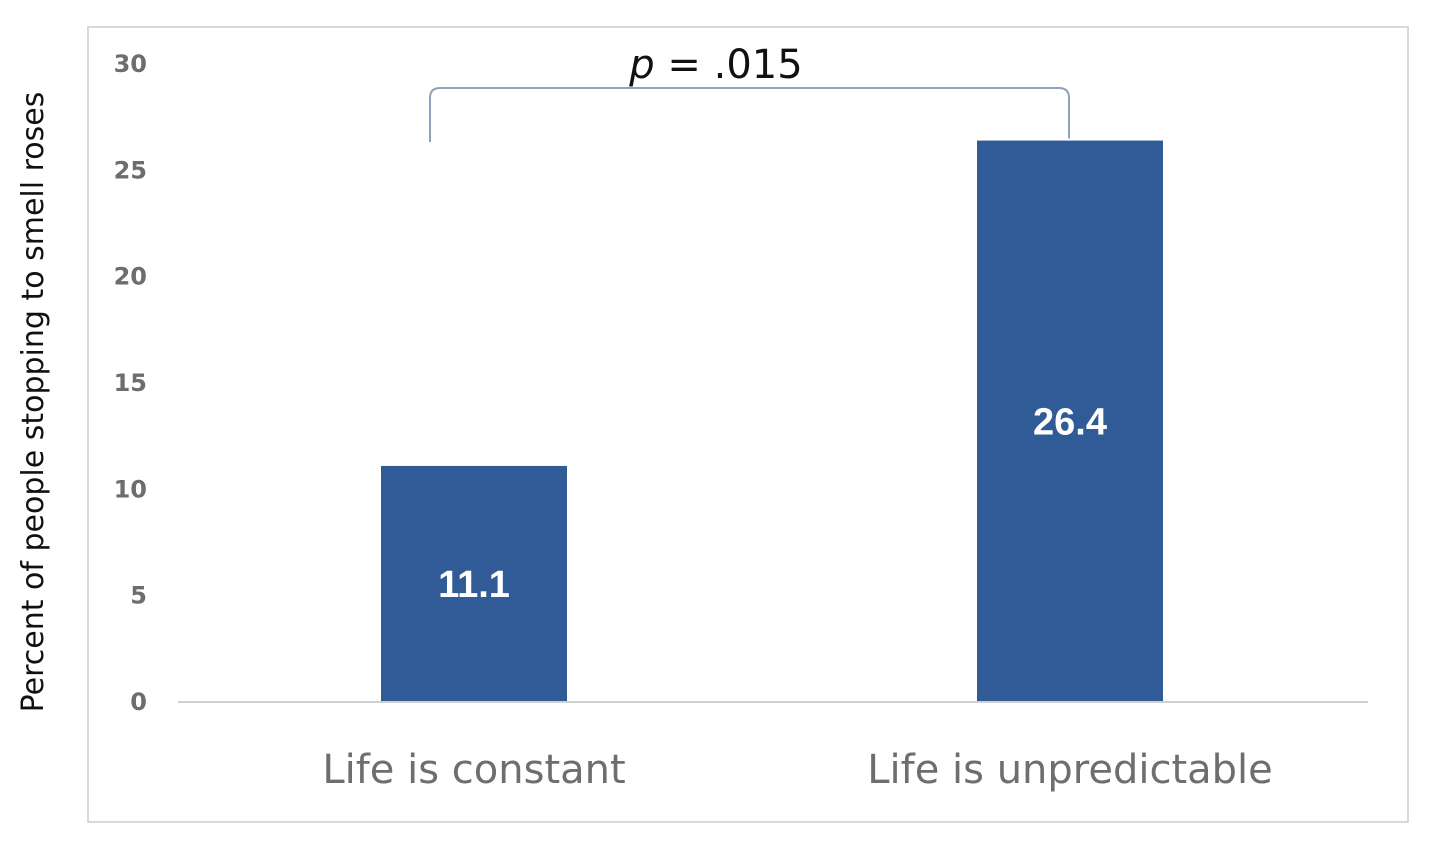 Image resolution: width=1440 pixels, height=858 pixels. What do you see at coordinates (473, 770) in the screenshot?
I see `category-label: Life is constant` at bounding box center [473, 770].